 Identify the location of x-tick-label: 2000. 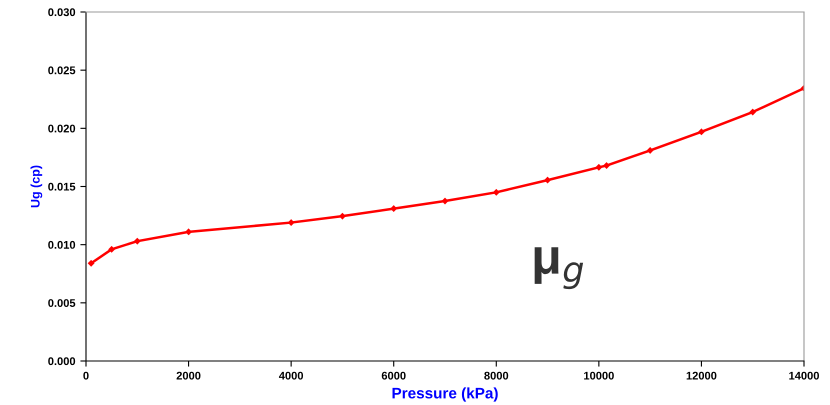
(188, 376).